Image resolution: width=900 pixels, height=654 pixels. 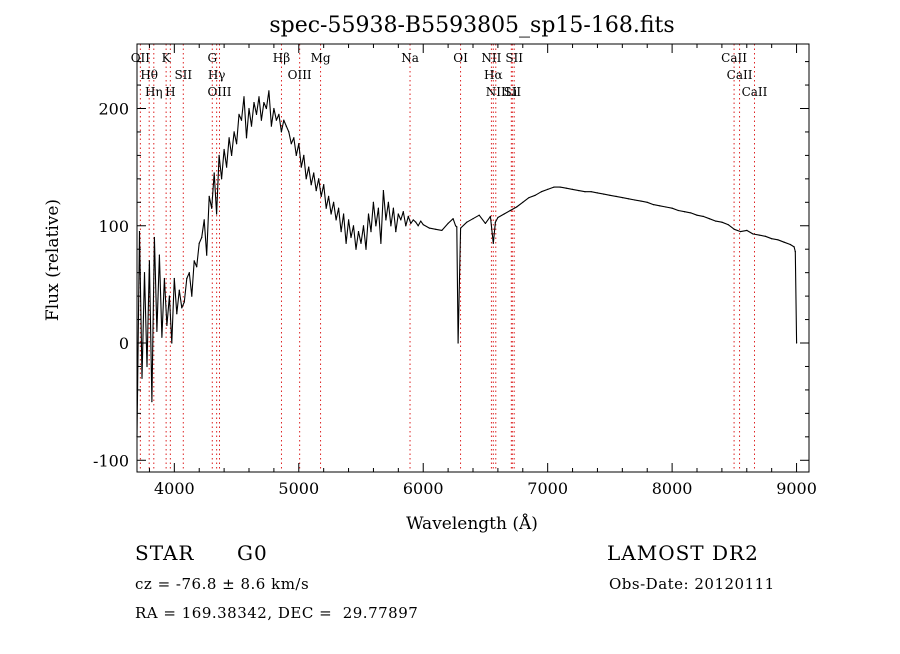 I want to click on obs-date: Obs-Date: 20120111, so click(x=692, y=584).